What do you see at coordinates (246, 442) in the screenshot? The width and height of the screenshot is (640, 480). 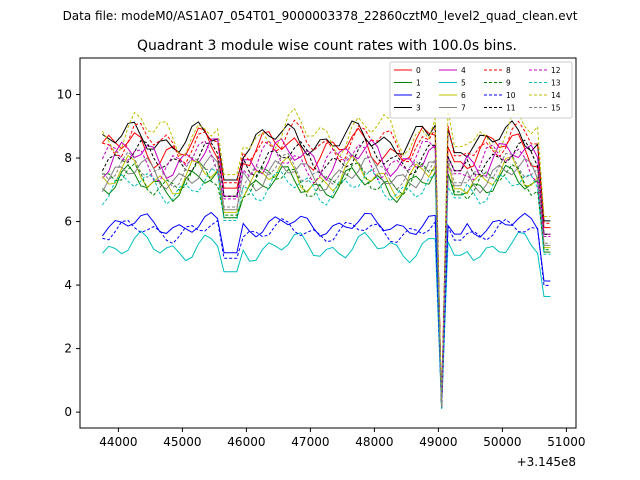 I see `x-tick-label: 46000` at bounding box center [246, 442].